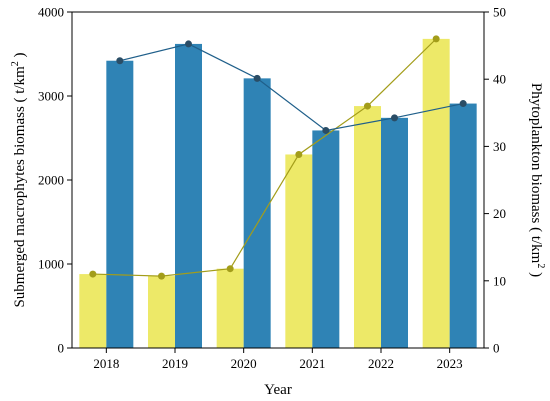  I want to click on macrophyte-line, so click(291, 87).